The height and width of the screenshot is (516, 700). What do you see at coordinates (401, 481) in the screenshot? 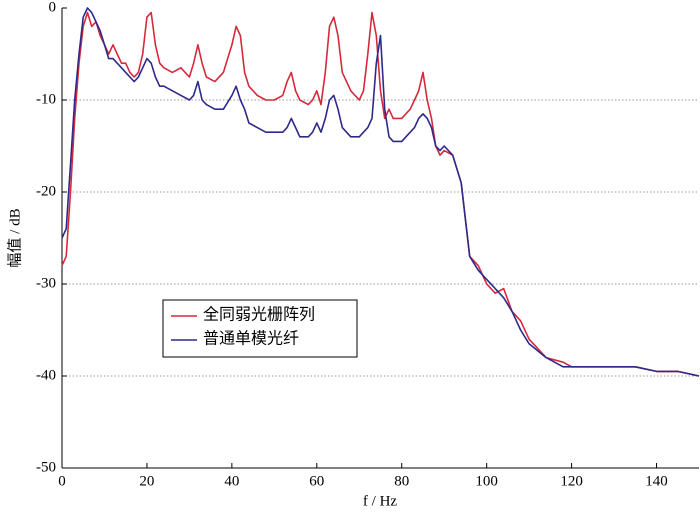
I see `x-tick-label: 80` at bounding box center [401, 481].